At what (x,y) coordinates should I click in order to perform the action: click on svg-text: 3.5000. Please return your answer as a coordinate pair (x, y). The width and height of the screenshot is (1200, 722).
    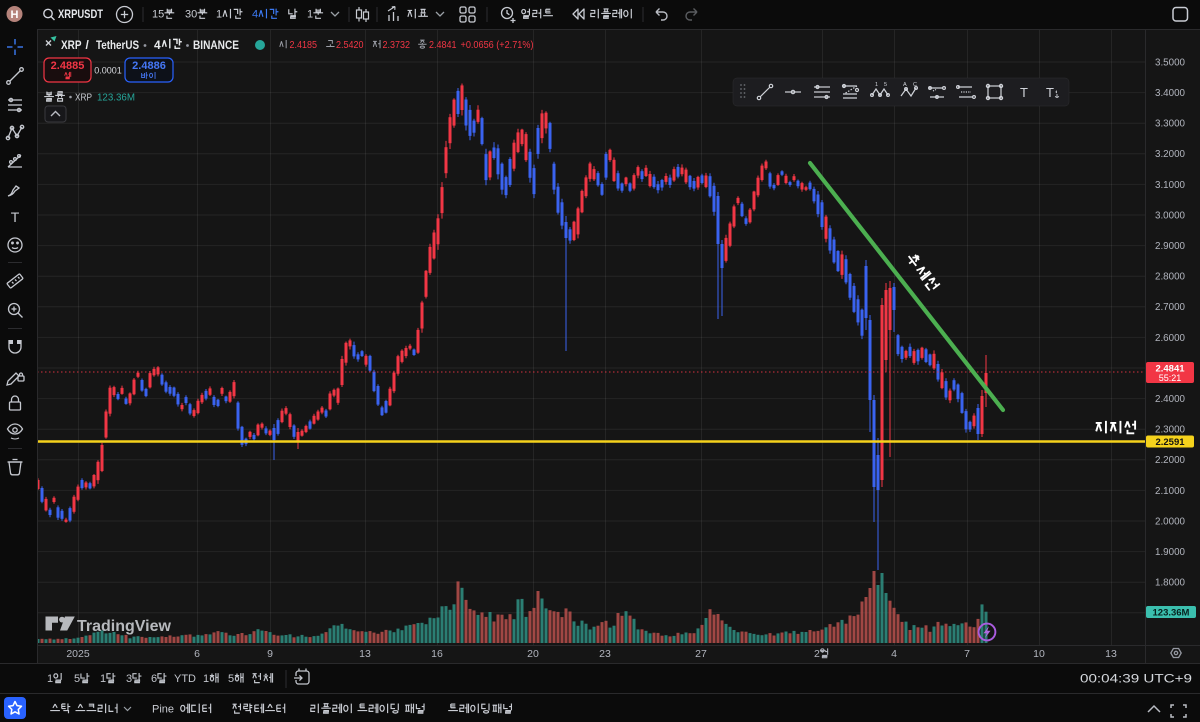
    Looking at the image, I should click on (1170, 62).